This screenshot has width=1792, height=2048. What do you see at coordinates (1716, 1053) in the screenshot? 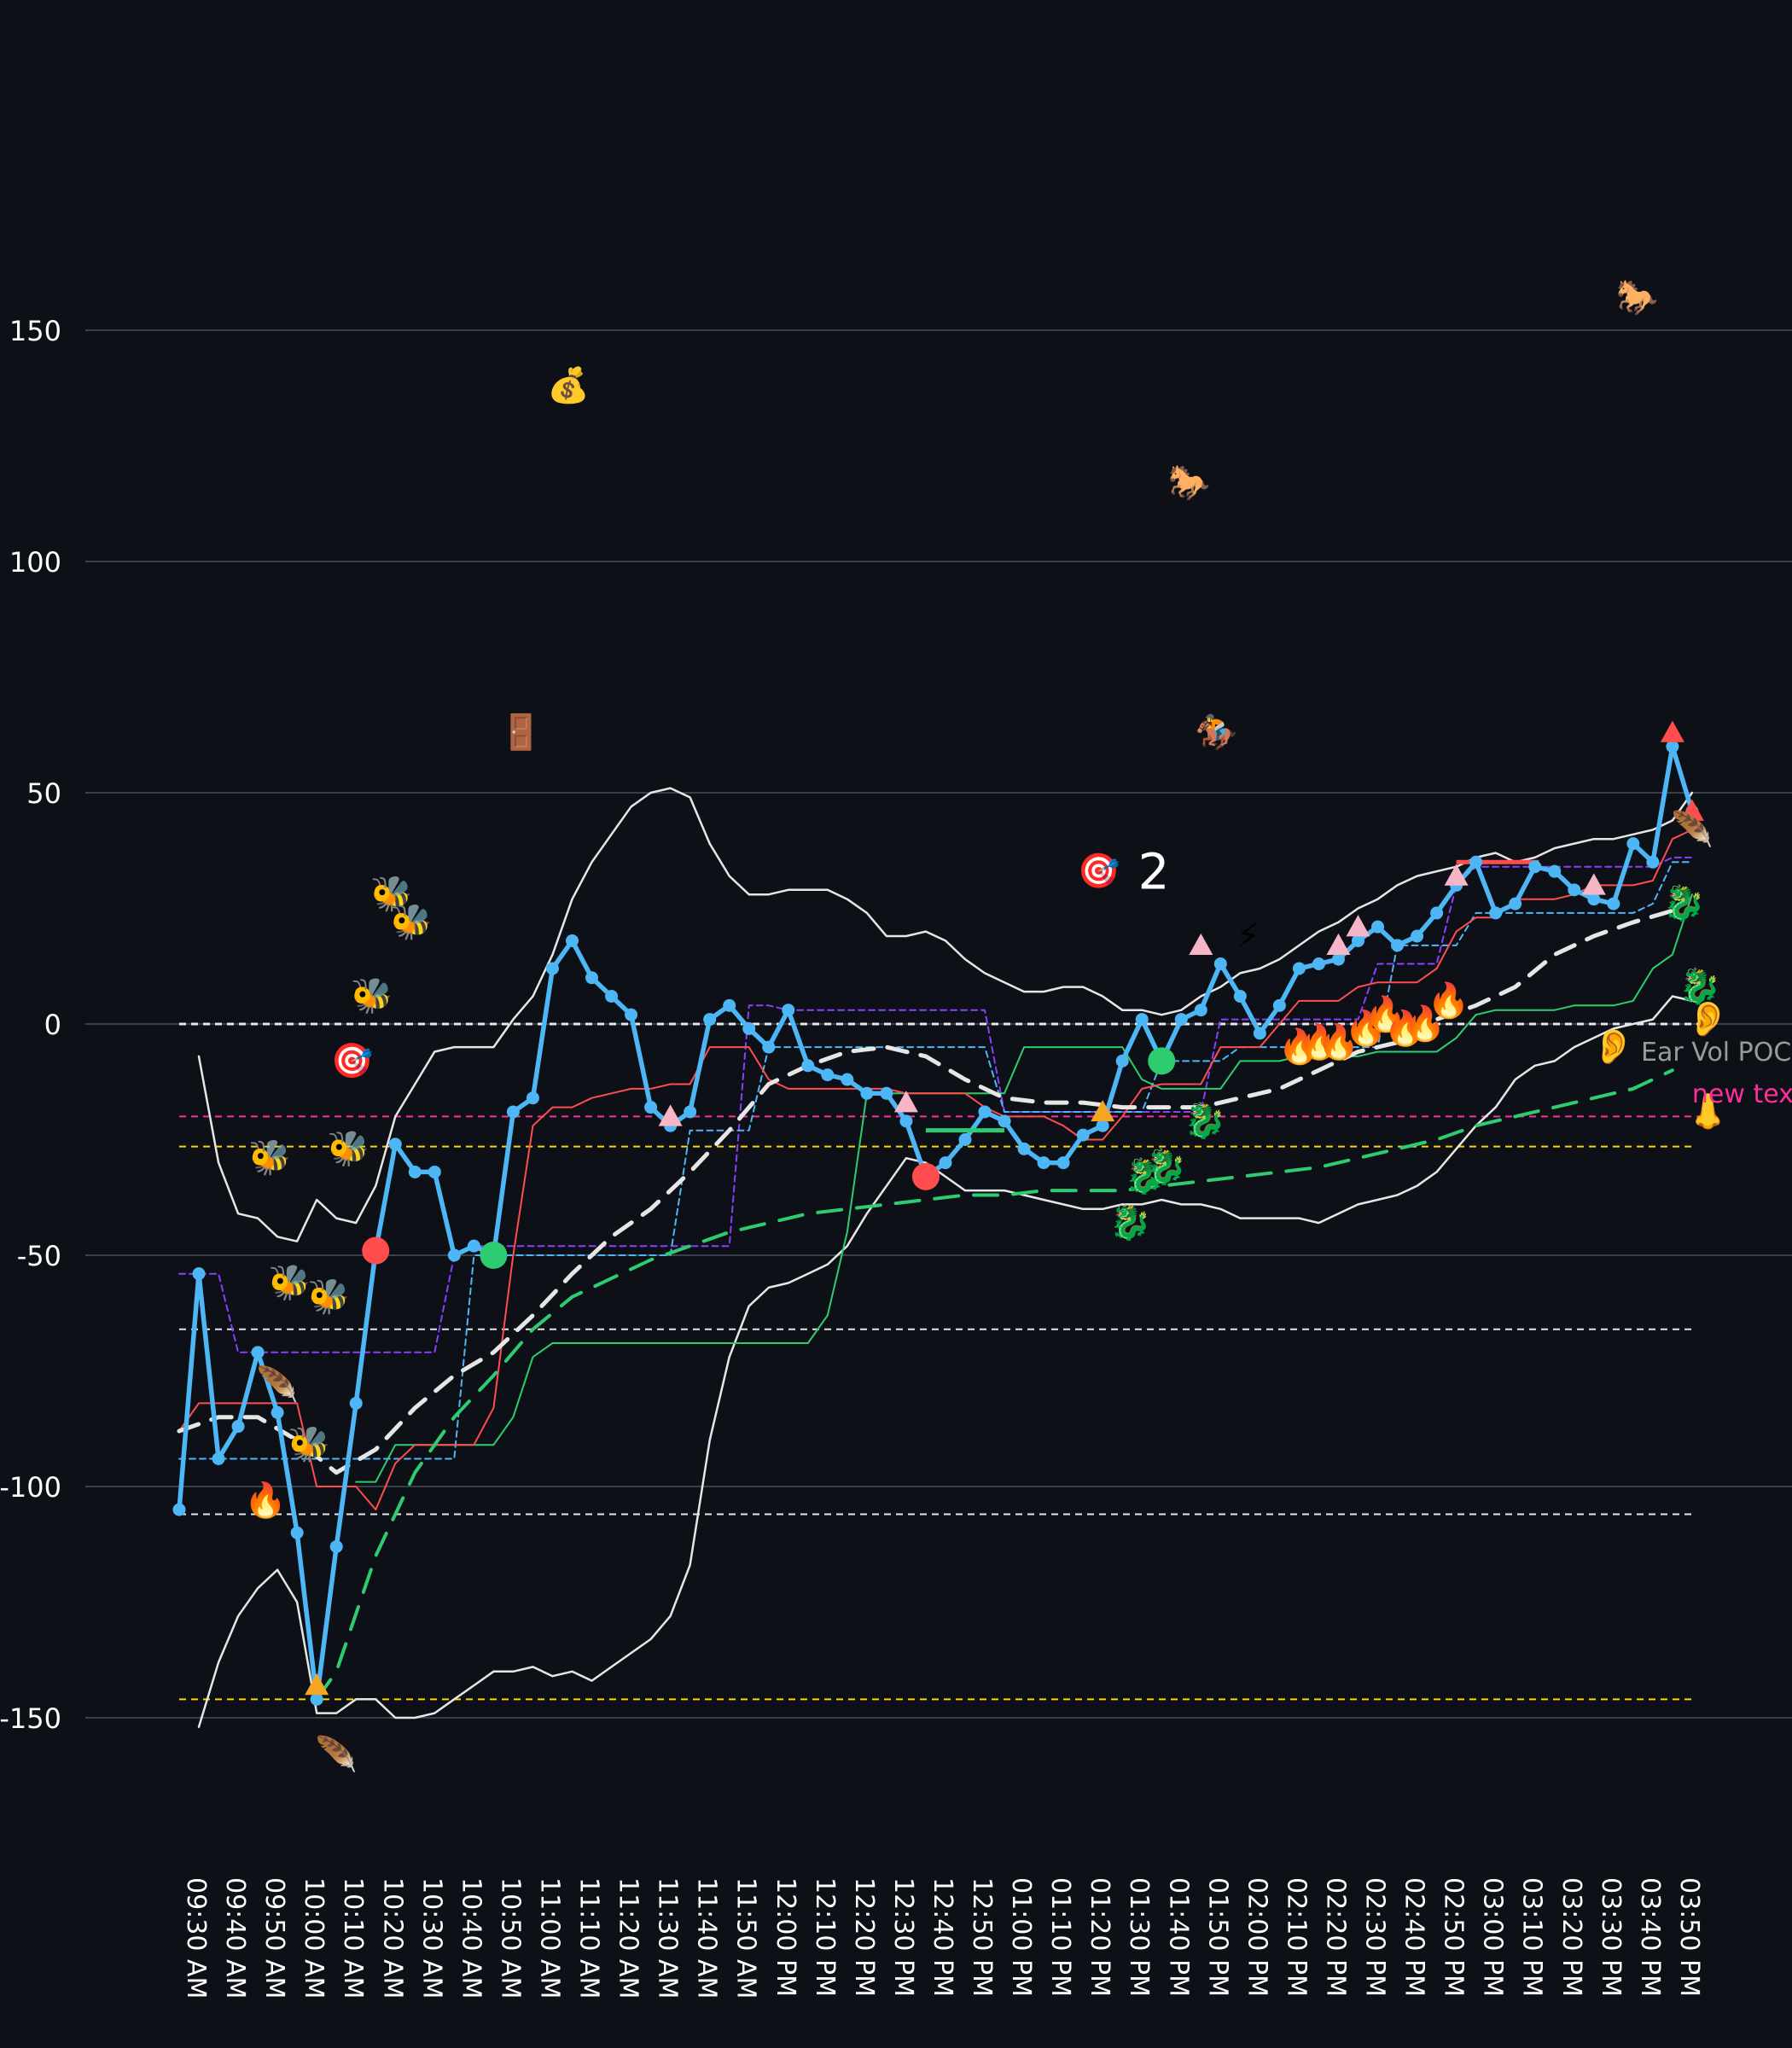
I see `annotation-ear-vol-poc: Ear Vol POC` at bounding box center [1716, 1053].